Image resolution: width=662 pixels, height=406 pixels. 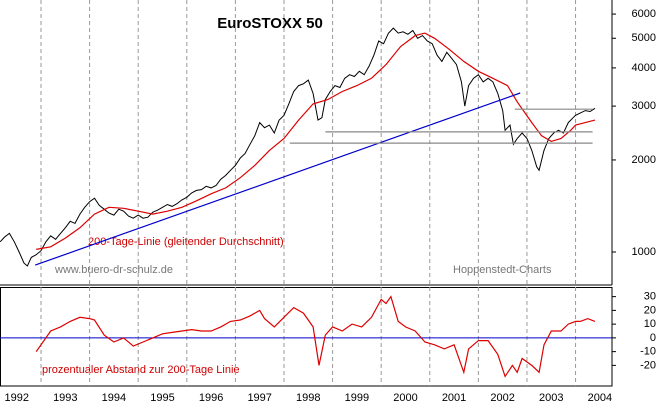 I want to click on y-tick-label: 6000, so click(x=644, y=14).